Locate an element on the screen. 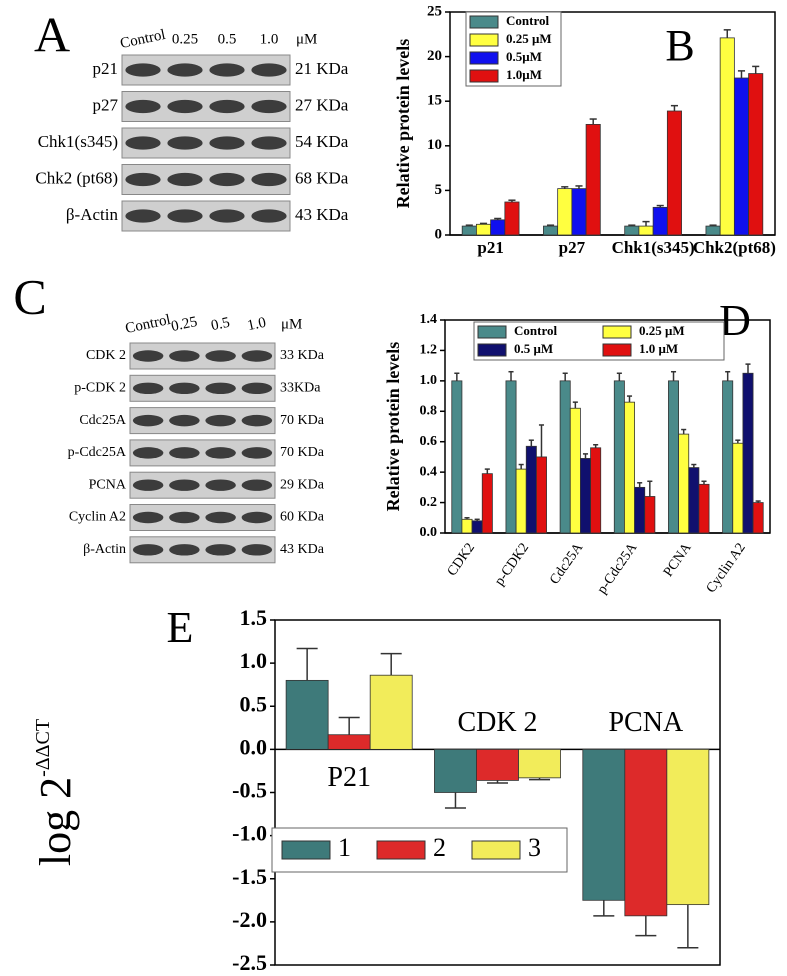  legend-label: Control is located at coordinates (535, 330).